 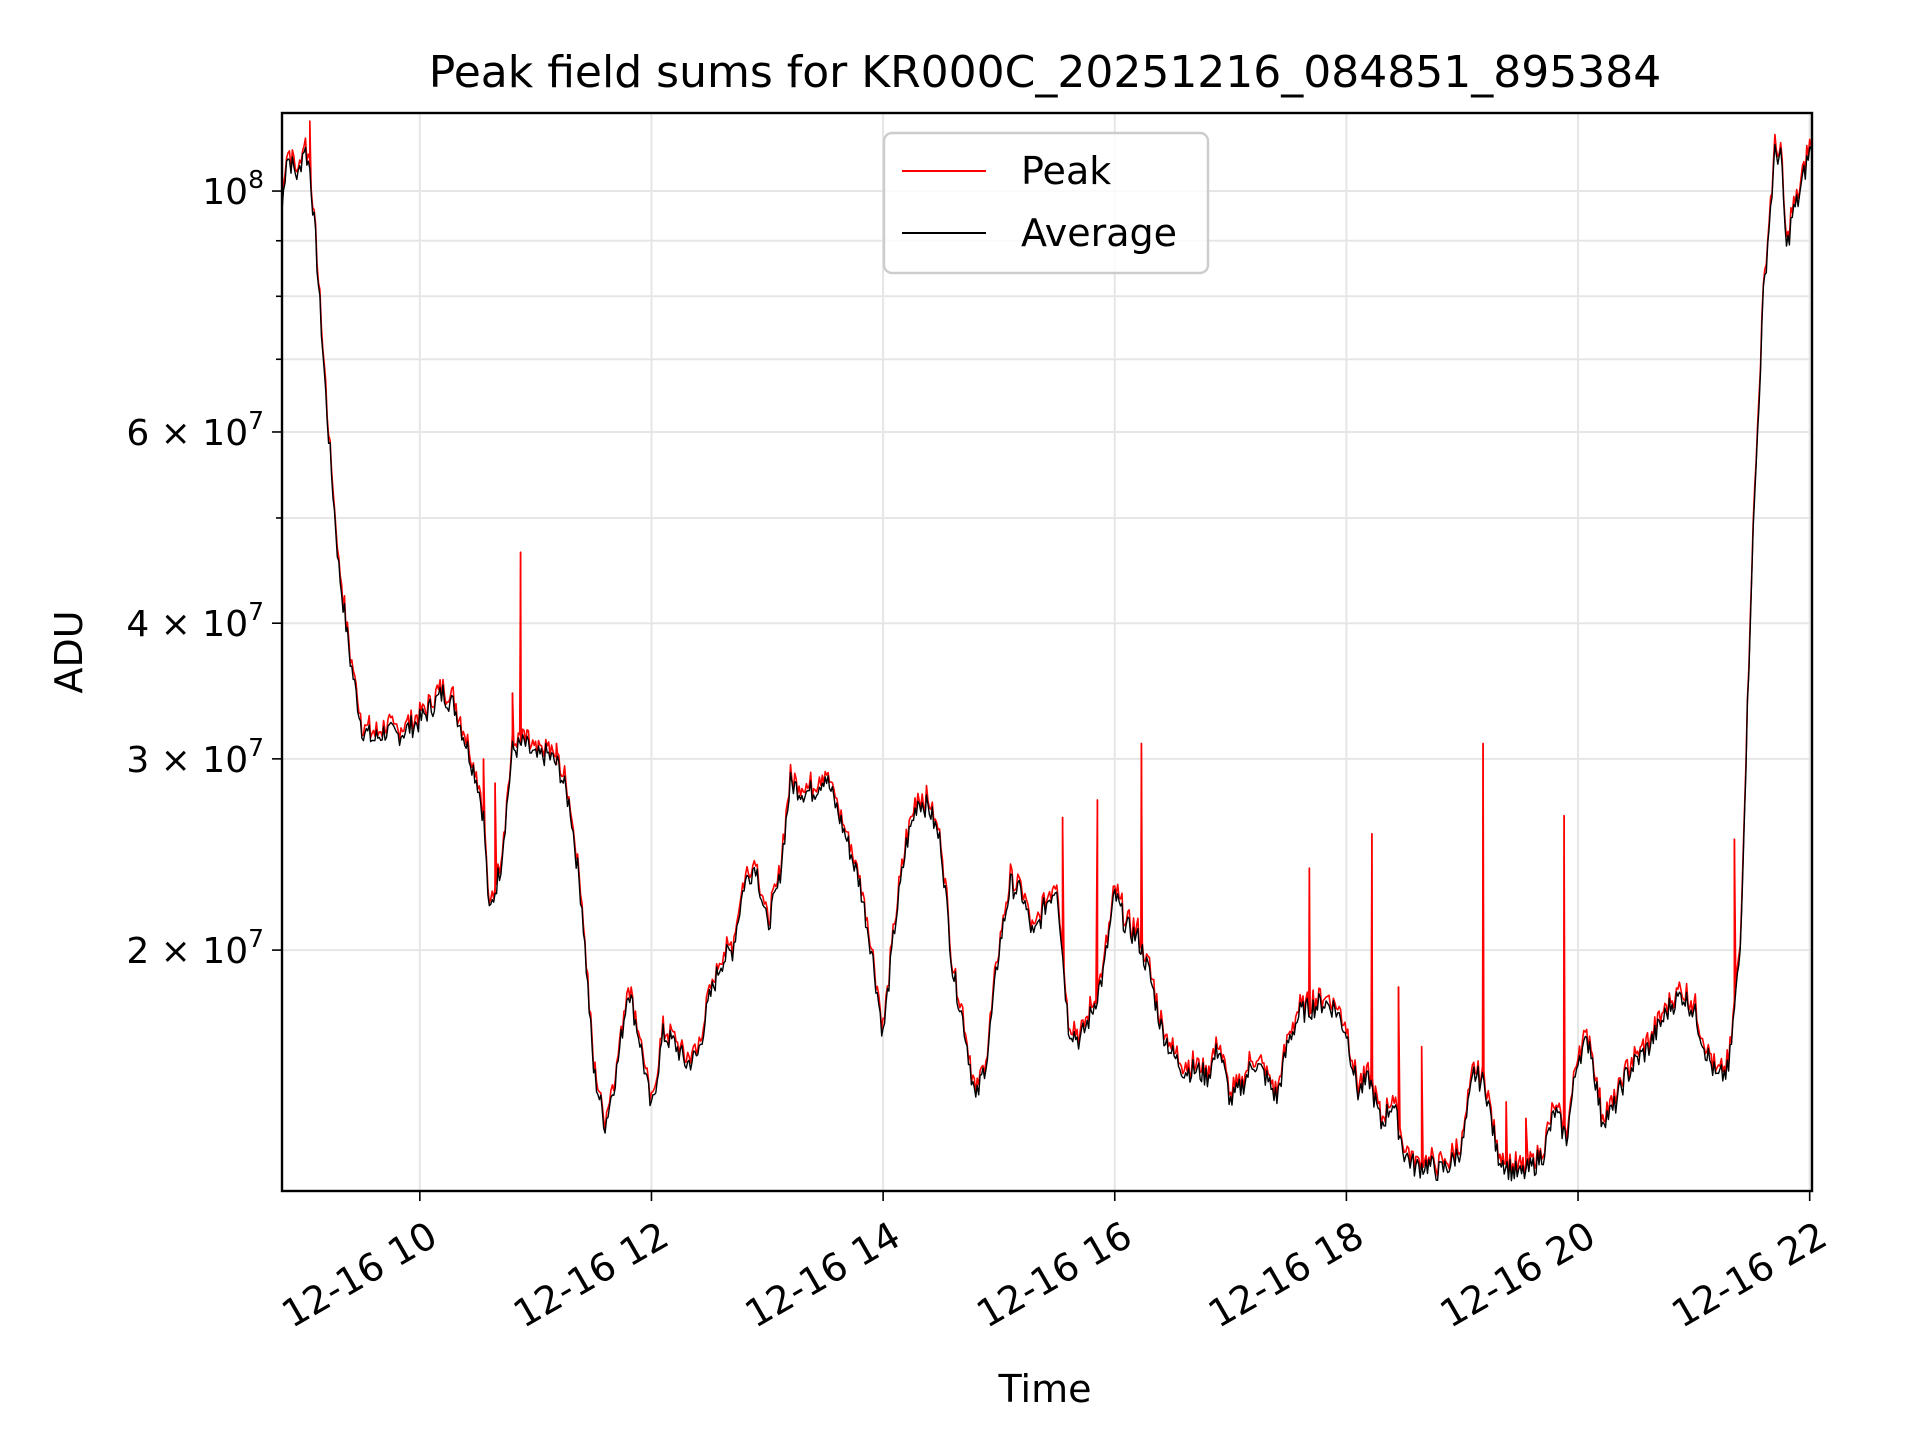 I want to click on y-tick-label: 108, so click(x=233, y=189).